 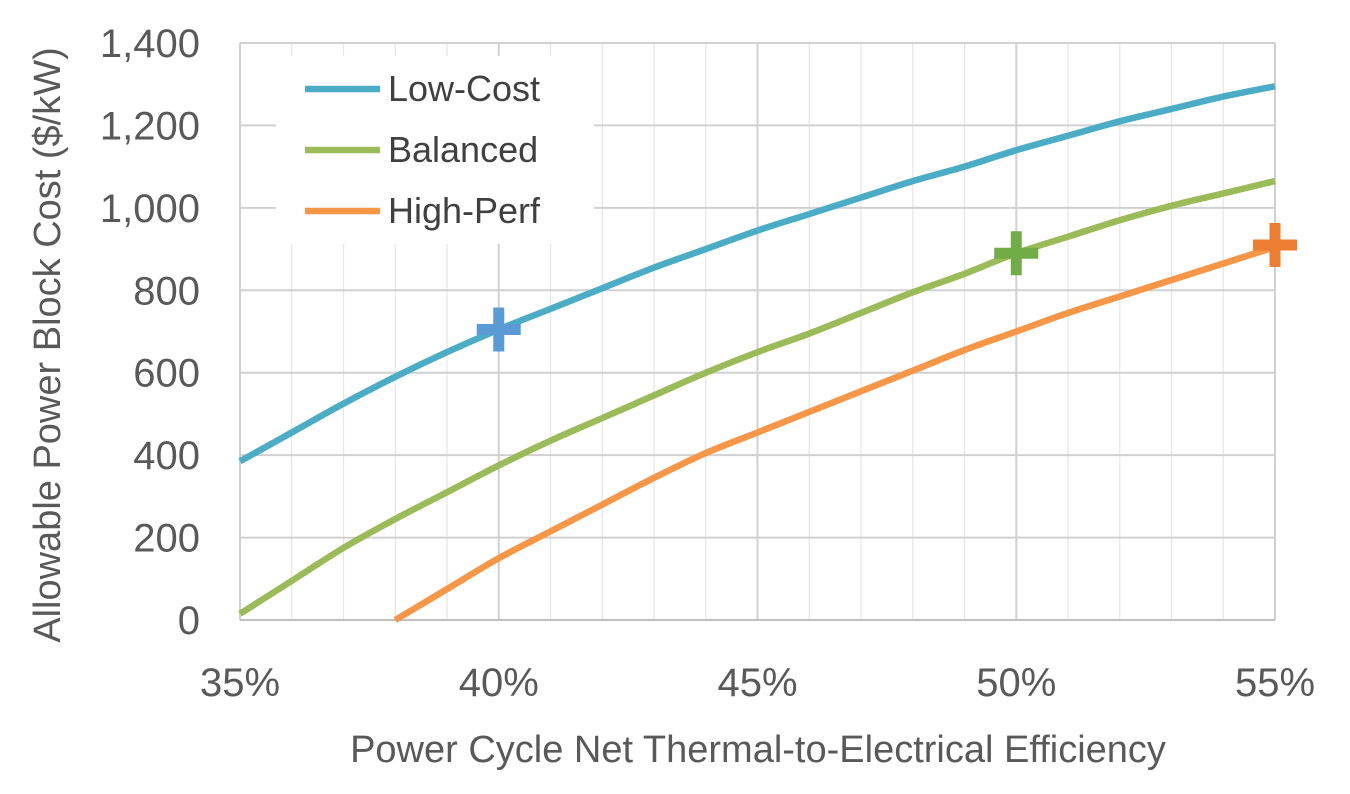 I want to click on series-markers, so click(x=886, y=287).